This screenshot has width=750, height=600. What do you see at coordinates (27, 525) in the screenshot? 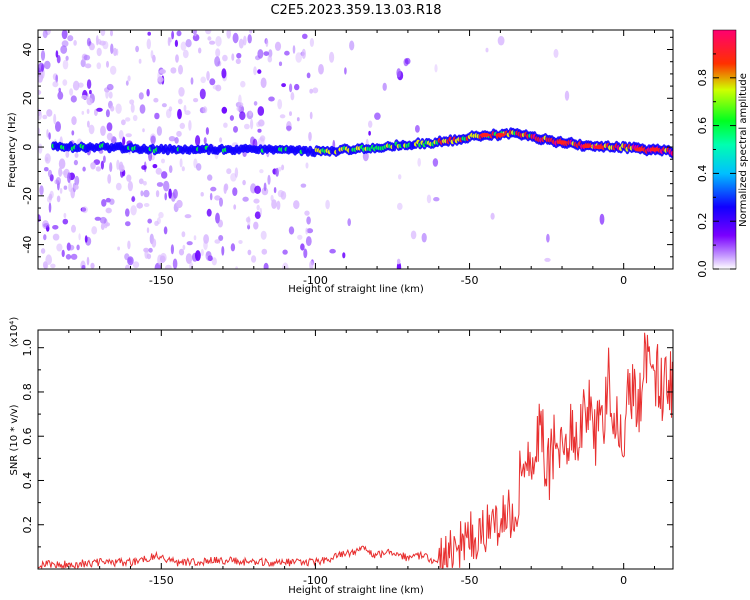
I see `snr-y-tick-label: 0.2` at bounding box center [27, 525].